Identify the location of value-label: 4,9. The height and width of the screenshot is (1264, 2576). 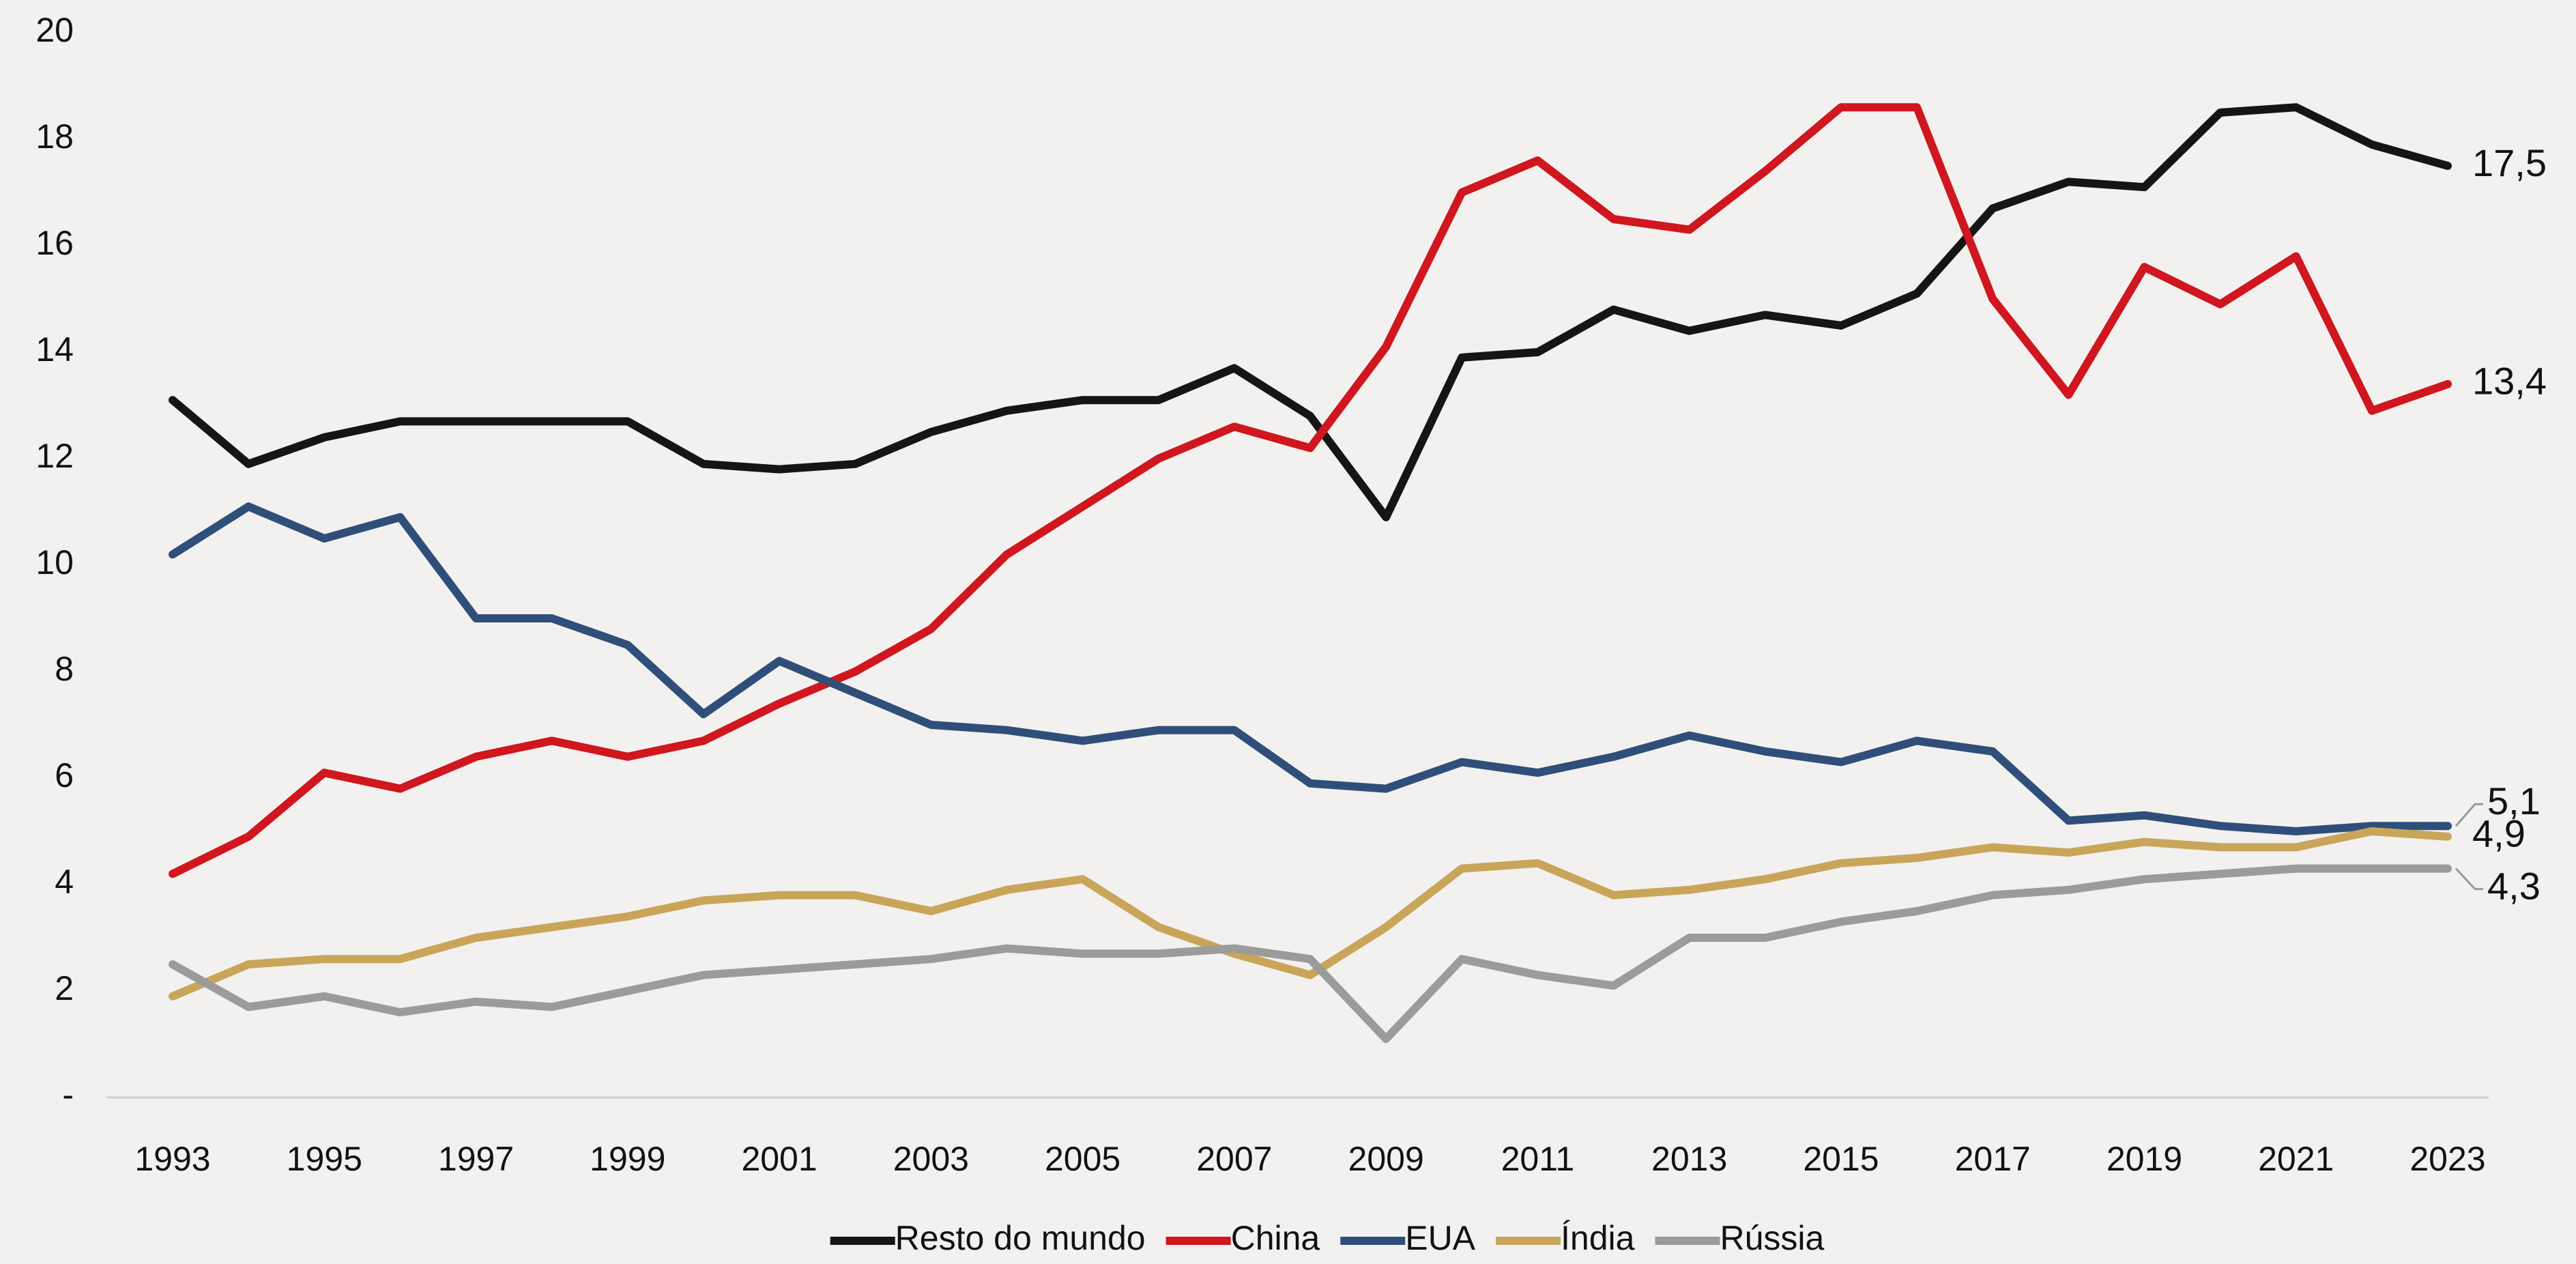
(2499, 833).